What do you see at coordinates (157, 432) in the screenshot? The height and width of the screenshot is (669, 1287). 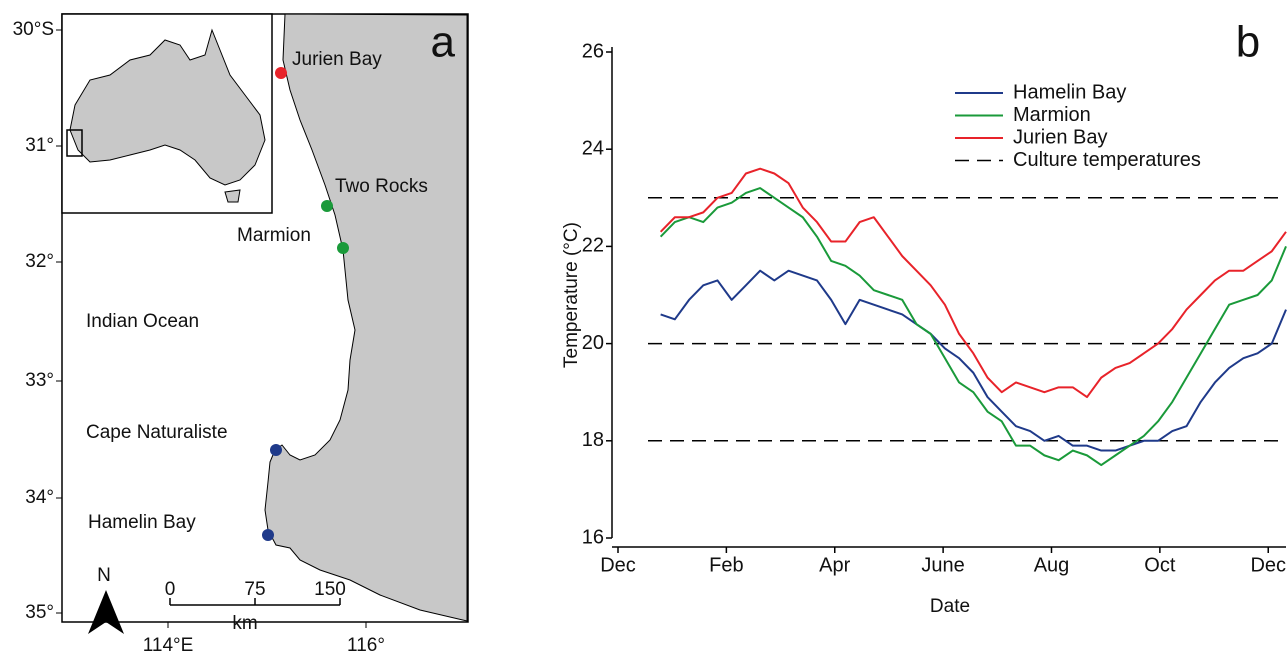 I see `place-label: Cape Naturaliste` at bounding box center [157, 432].